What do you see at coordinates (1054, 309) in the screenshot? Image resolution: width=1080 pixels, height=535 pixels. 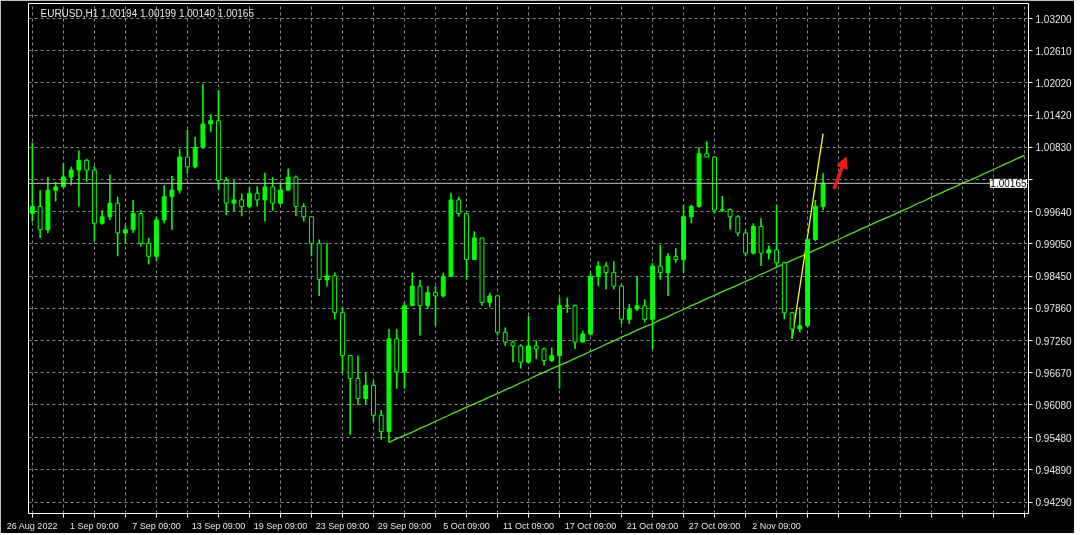 I see `y-tick-label: 0.97860` at bounding box center [1054, 309].